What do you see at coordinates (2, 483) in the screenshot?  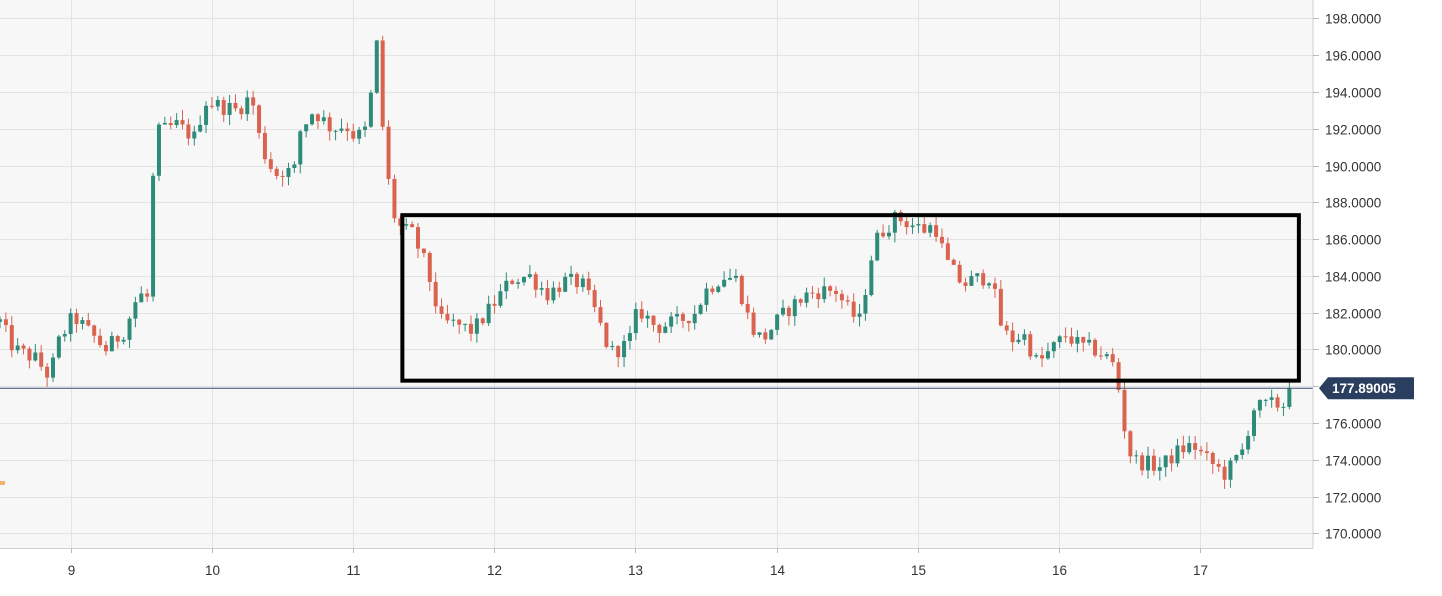 I see `edge-marker` at bounding box center [2, 483].